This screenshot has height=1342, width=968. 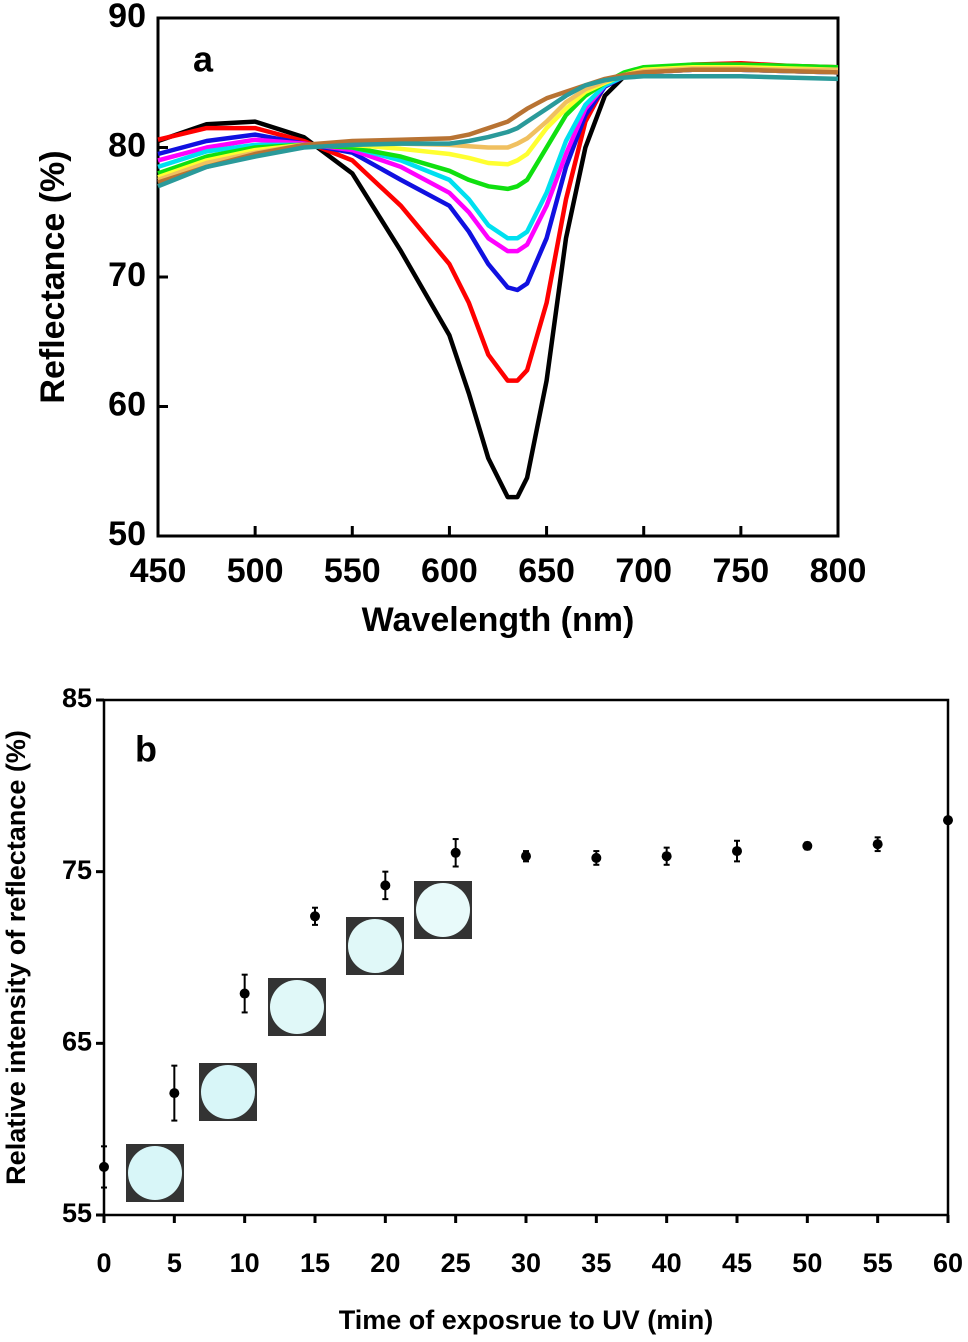 I want to click on x-tick-label: 600, so click(x=449, y=571).